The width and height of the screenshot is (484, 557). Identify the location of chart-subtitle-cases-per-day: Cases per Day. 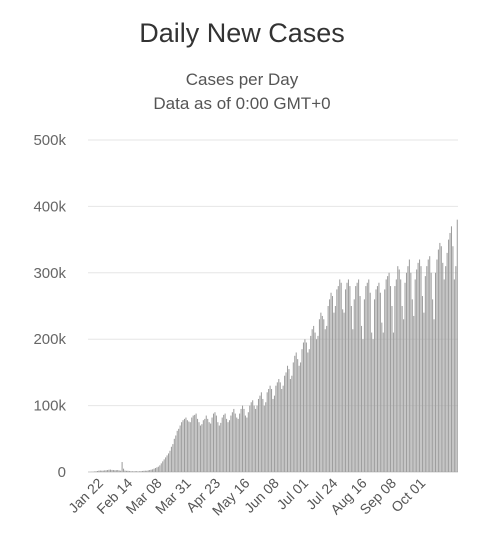
(242, 79).